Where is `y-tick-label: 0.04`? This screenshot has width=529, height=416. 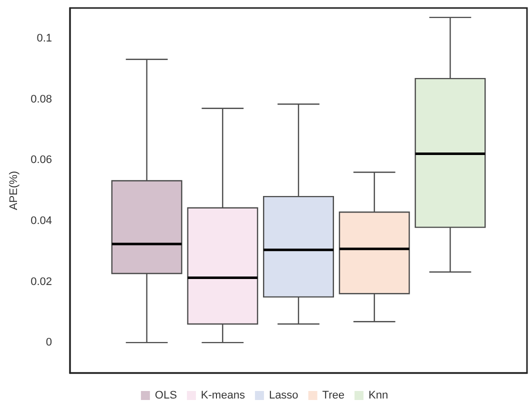
y-tick-label: 0.04 is located at coordinates (41, 220).